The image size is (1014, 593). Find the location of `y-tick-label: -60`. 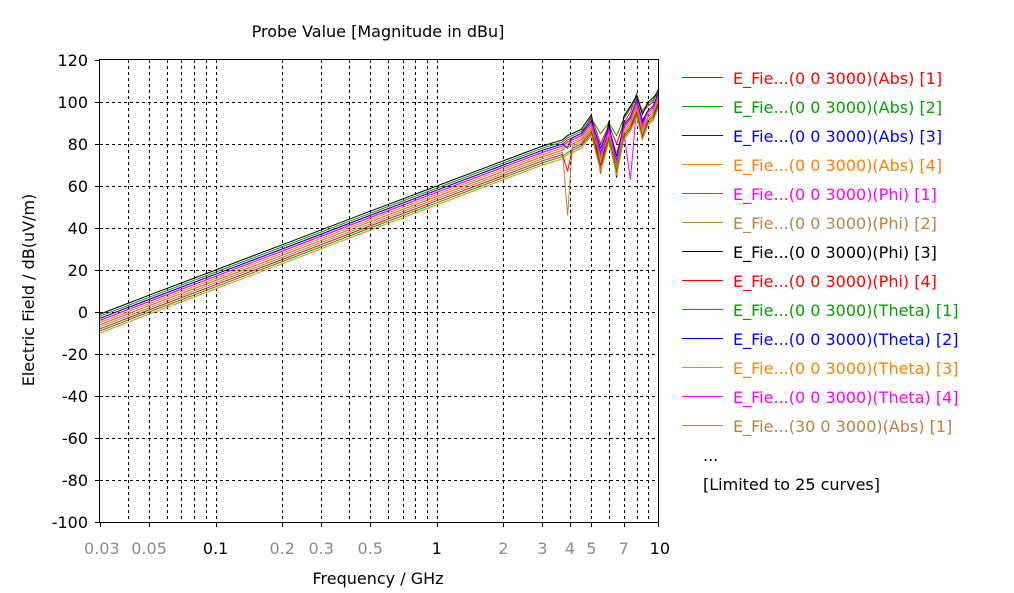

y-tick-label: -60 is located at coordinates (75, 438).